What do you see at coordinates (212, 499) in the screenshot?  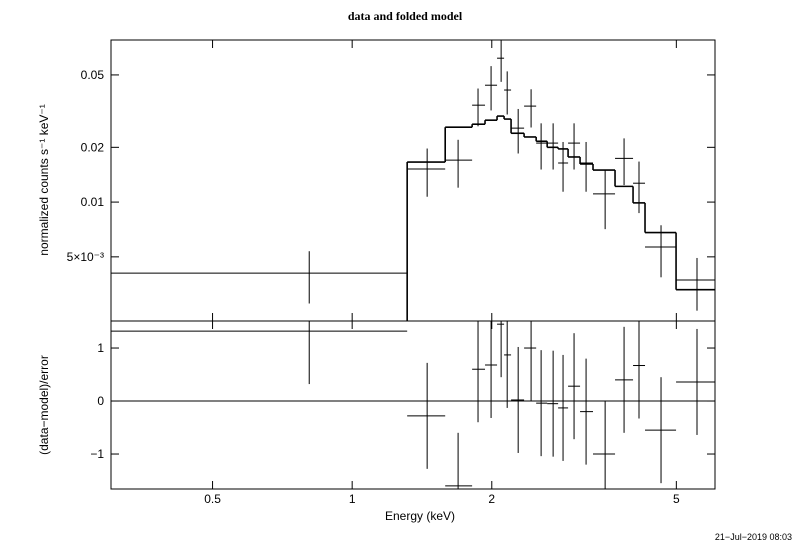 I see `x-tick-label: 0.5` at bounding box center [212, 499].